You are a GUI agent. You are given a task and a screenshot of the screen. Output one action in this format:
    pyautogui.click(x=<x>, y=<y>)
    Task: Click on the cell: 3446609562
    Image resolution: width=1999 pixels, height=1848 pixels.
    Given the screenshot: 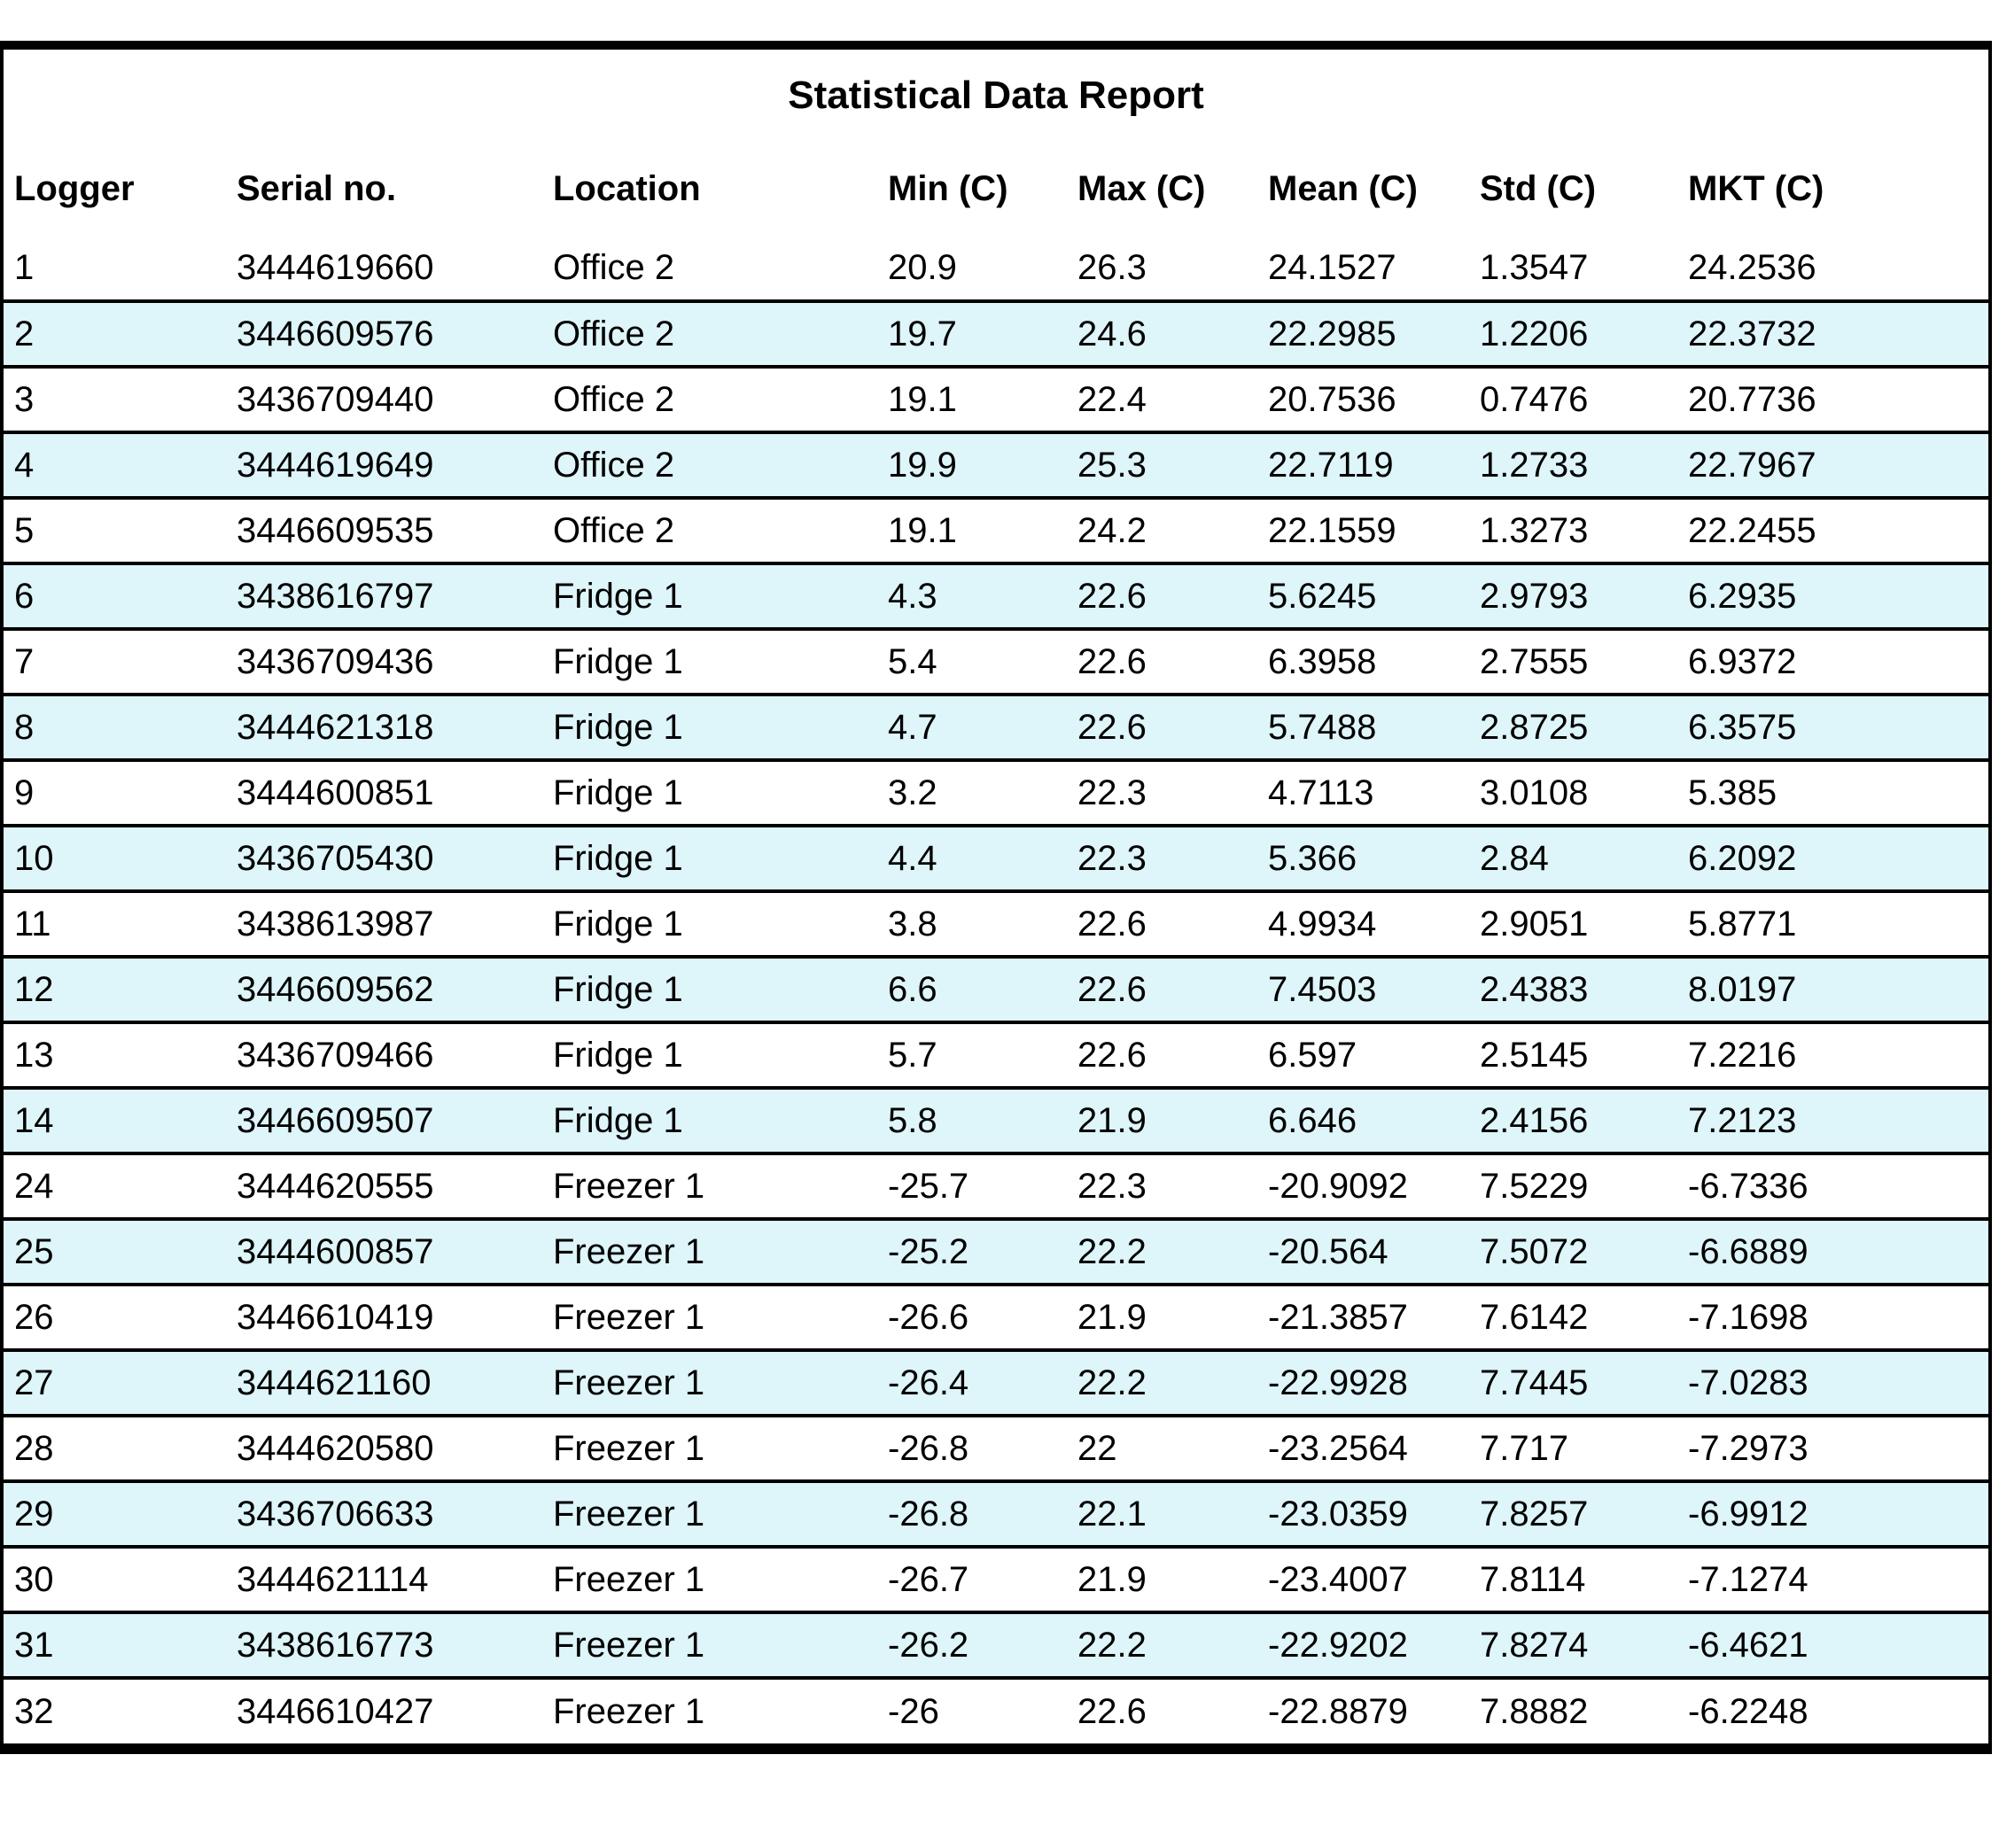 What is the action you would take?
    pyautogui.click(x=335, y=989)
    